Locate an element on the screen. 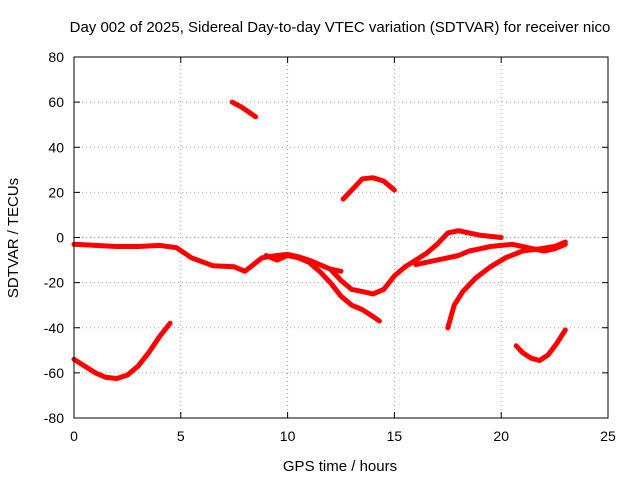 This screenshot has height=480, width=640. y-tick-label: 40 is located at coordinates (56, 147).